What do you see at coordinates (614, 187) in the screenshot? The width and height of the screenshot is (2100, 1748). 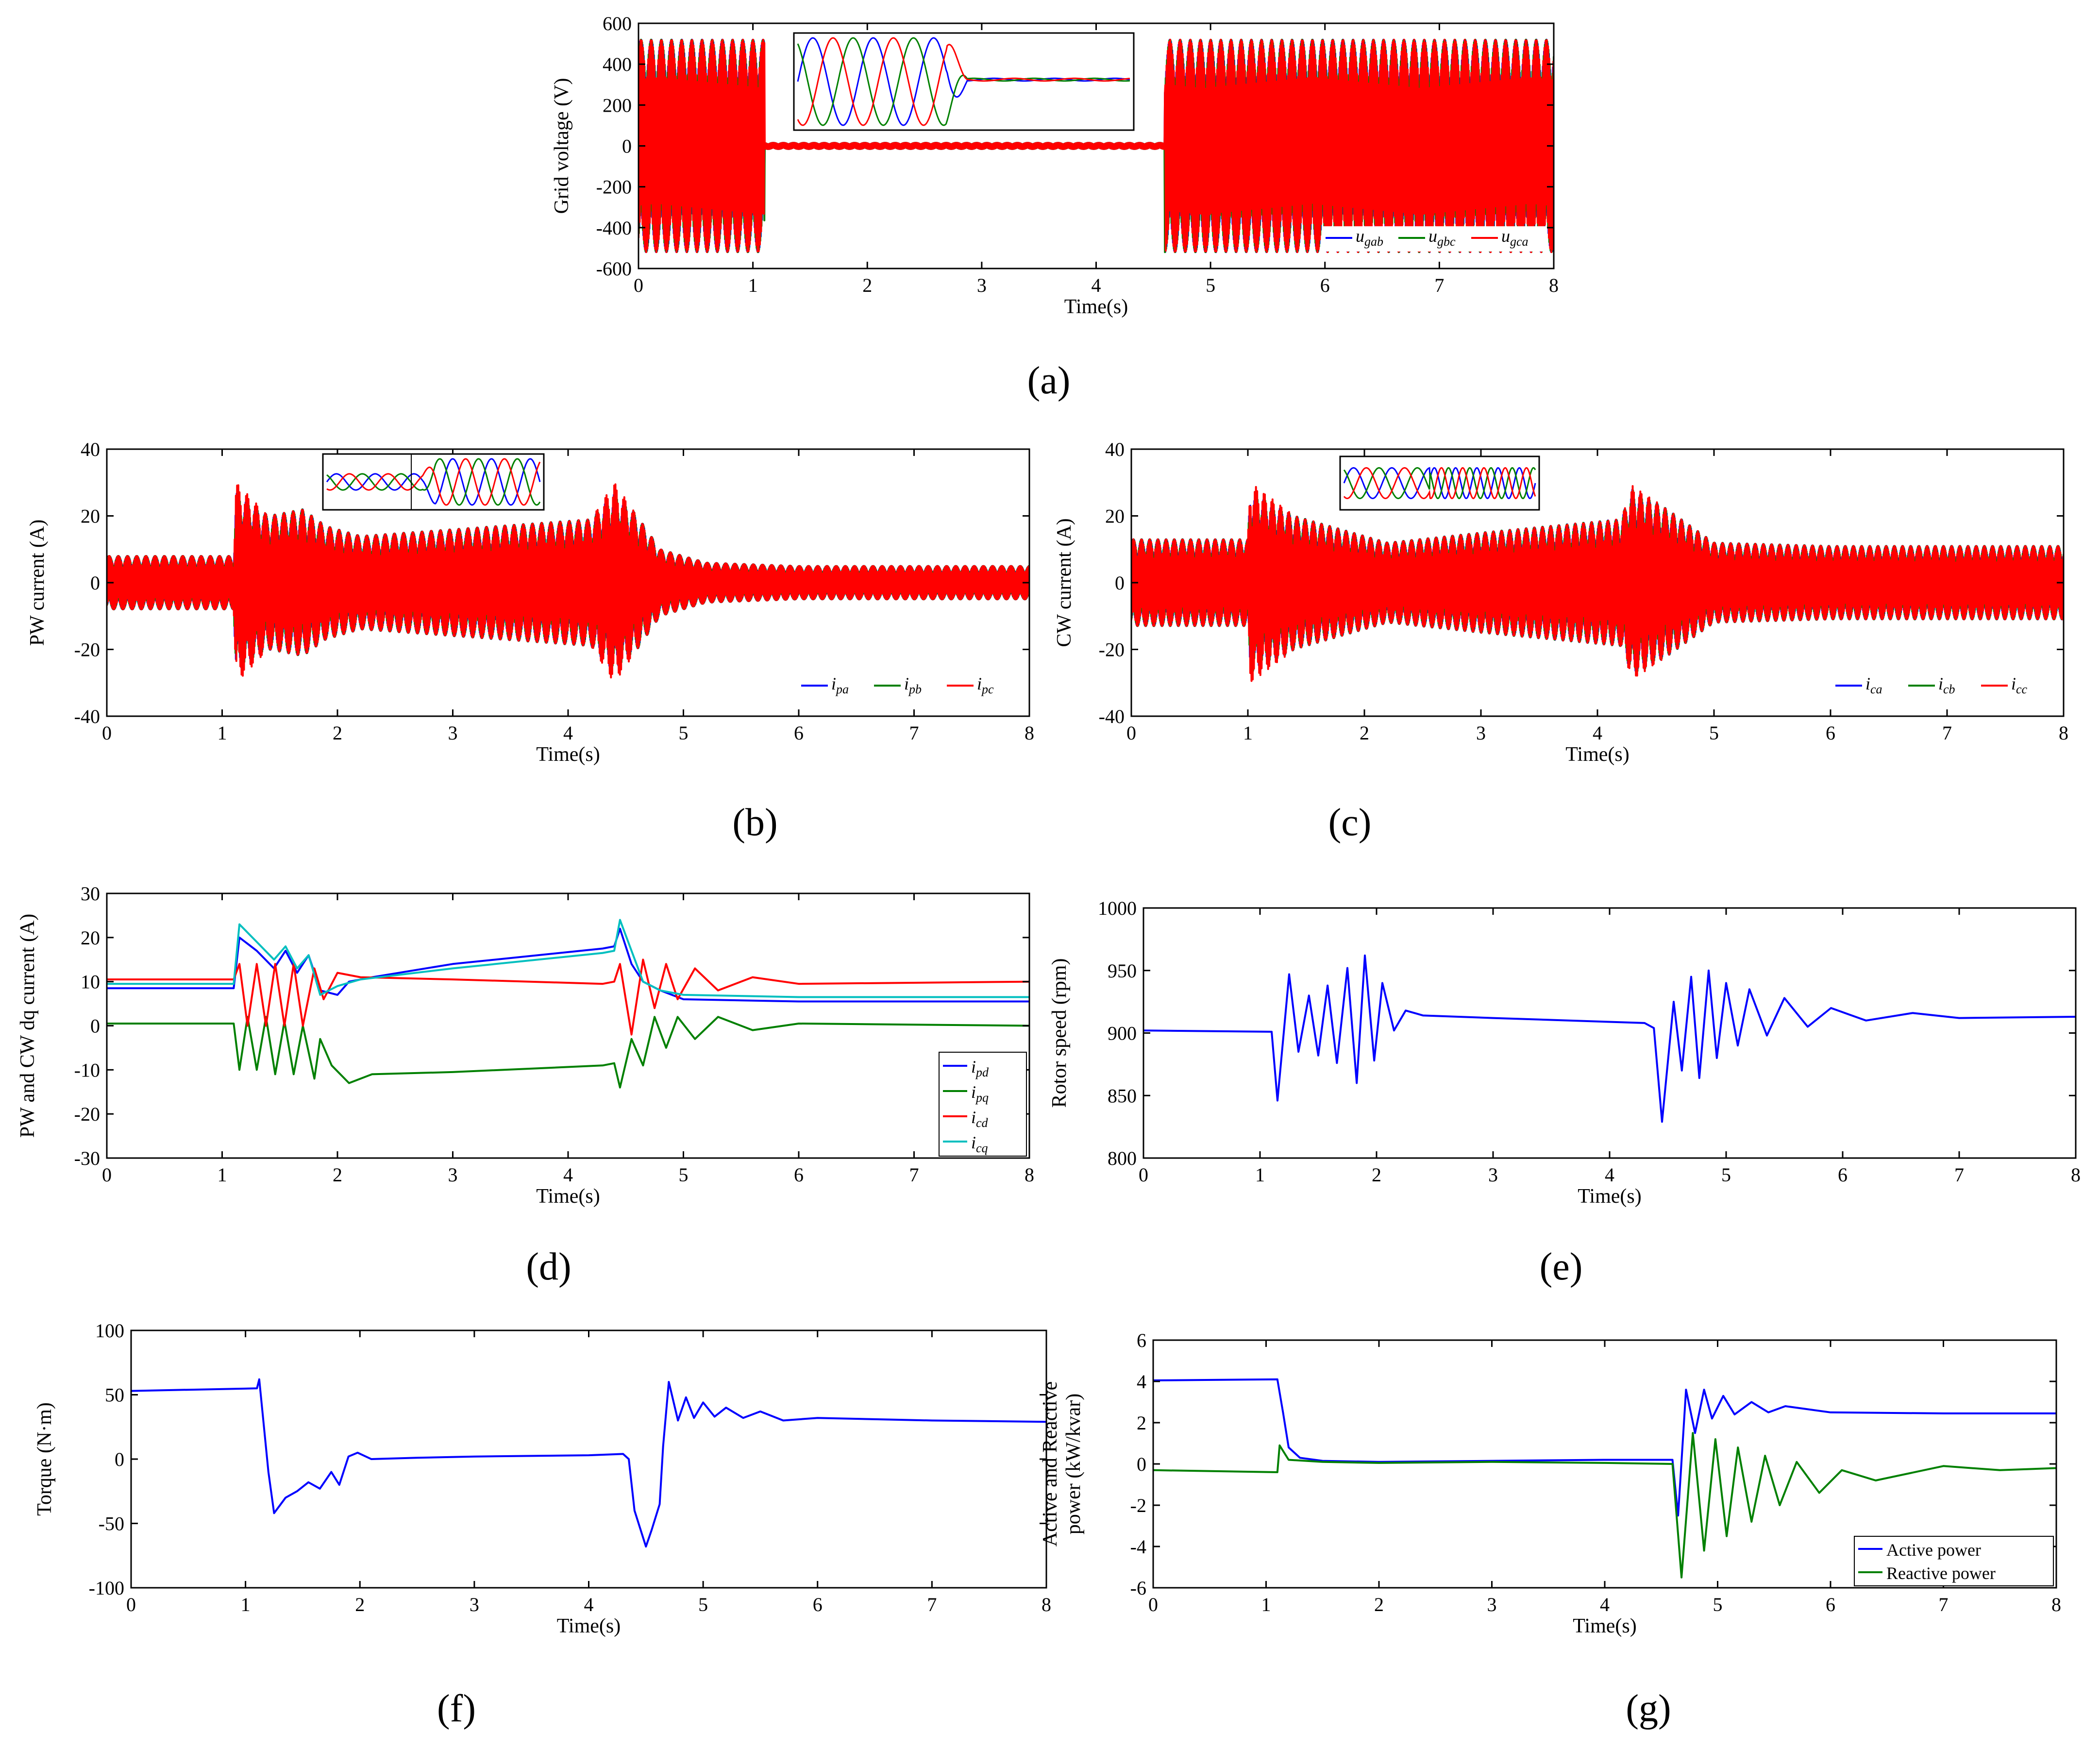 I see `y-tick-label: -200` at bounding box center [614, 187].